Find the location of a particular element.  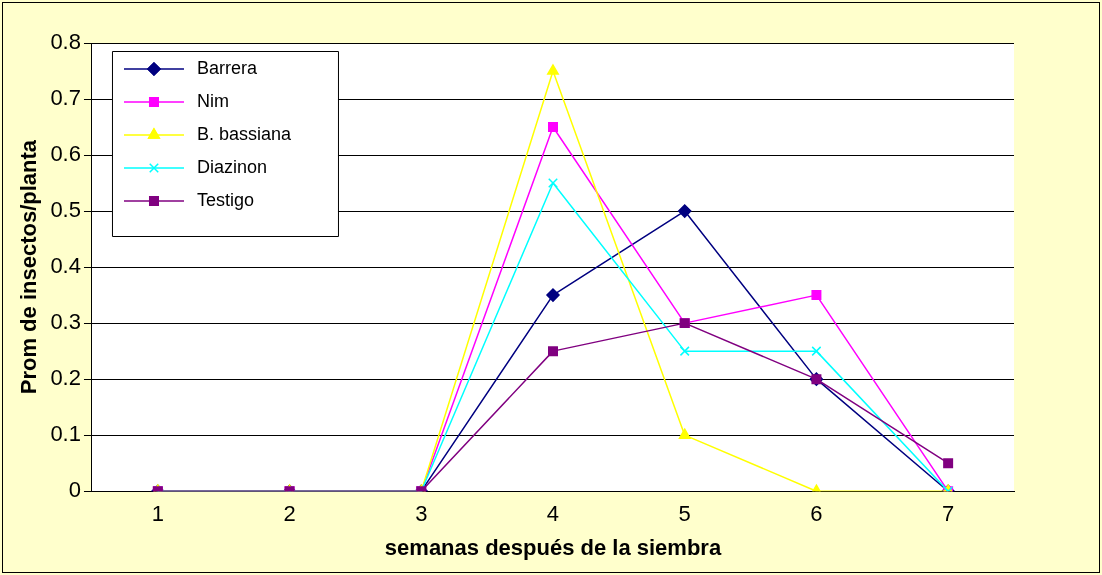

legend-label: Testigo is located at coordinates (225, 199).